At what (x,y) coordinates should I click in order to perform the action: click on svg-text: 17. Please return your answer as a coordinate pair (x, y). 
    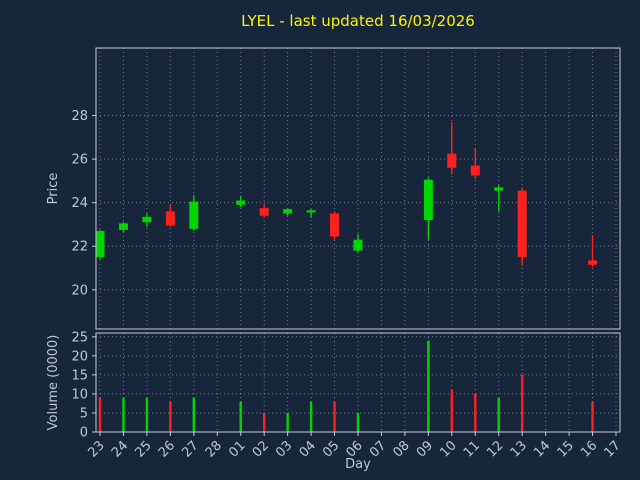
    Looking at the image, I should click on (613, 449).